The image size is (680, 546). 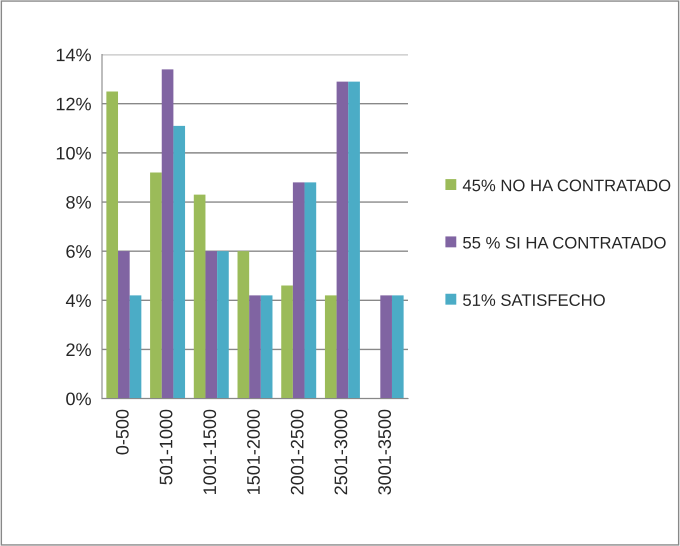 What do you see at coordinates (78, 300) in the screenshot?
I see `y-tick-label: 4%` at bounding box center [78, 300].